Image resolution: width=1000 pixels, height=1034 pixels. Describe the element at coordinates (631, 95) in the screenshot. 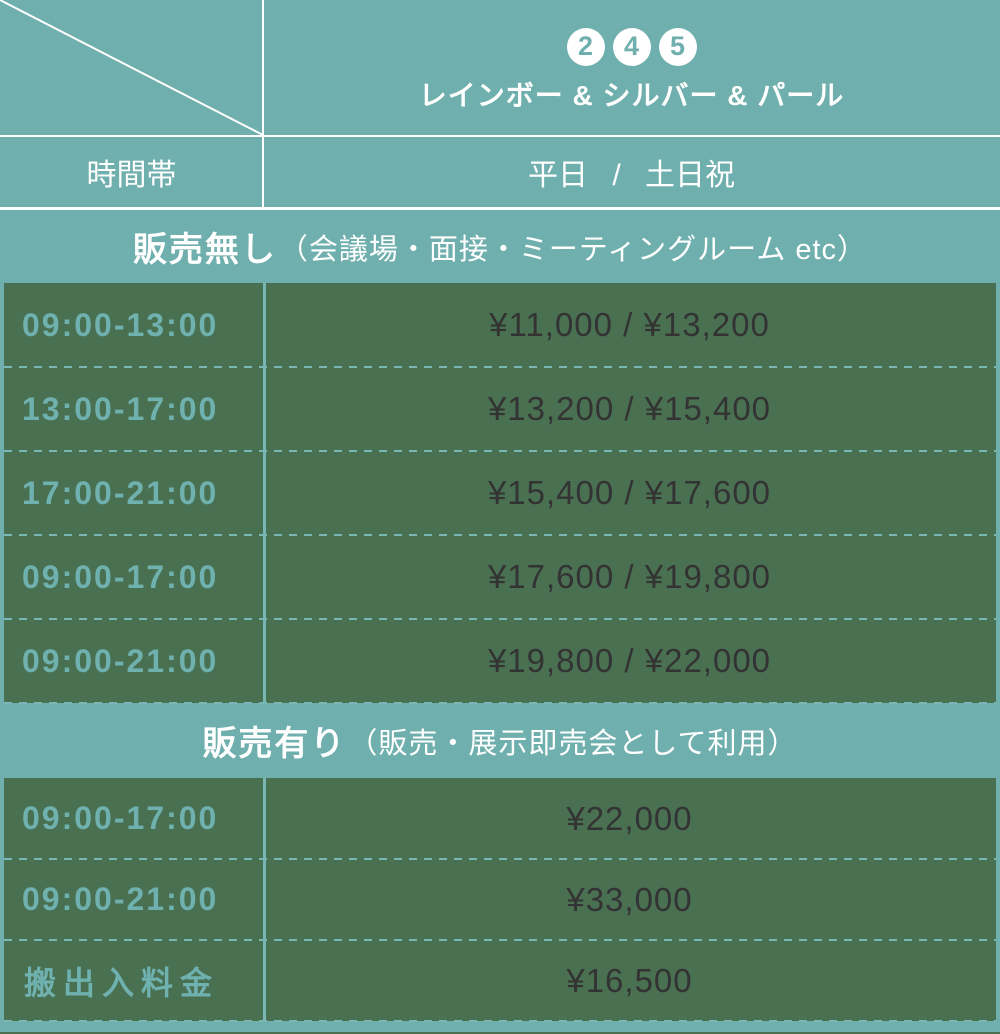

I see `room-names-label: レインボー & シルバー & パール` at that location.